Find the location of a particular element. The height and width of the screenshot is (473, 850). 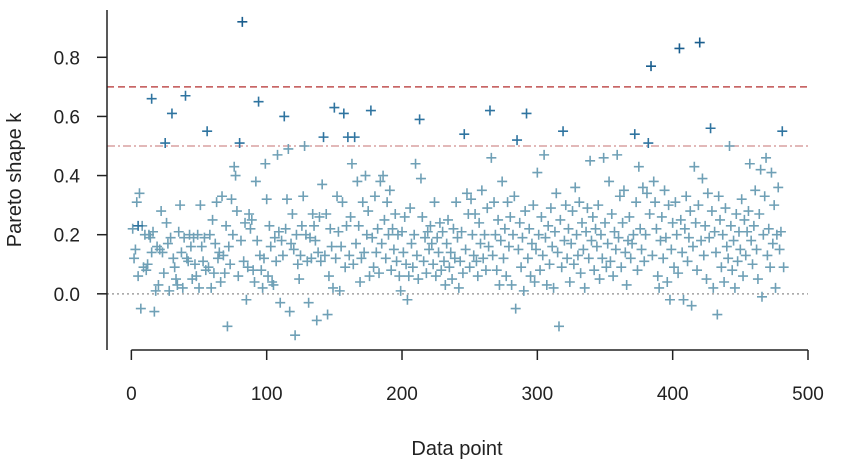

x-axis-title: Data point is located at coordinates (457, 449).